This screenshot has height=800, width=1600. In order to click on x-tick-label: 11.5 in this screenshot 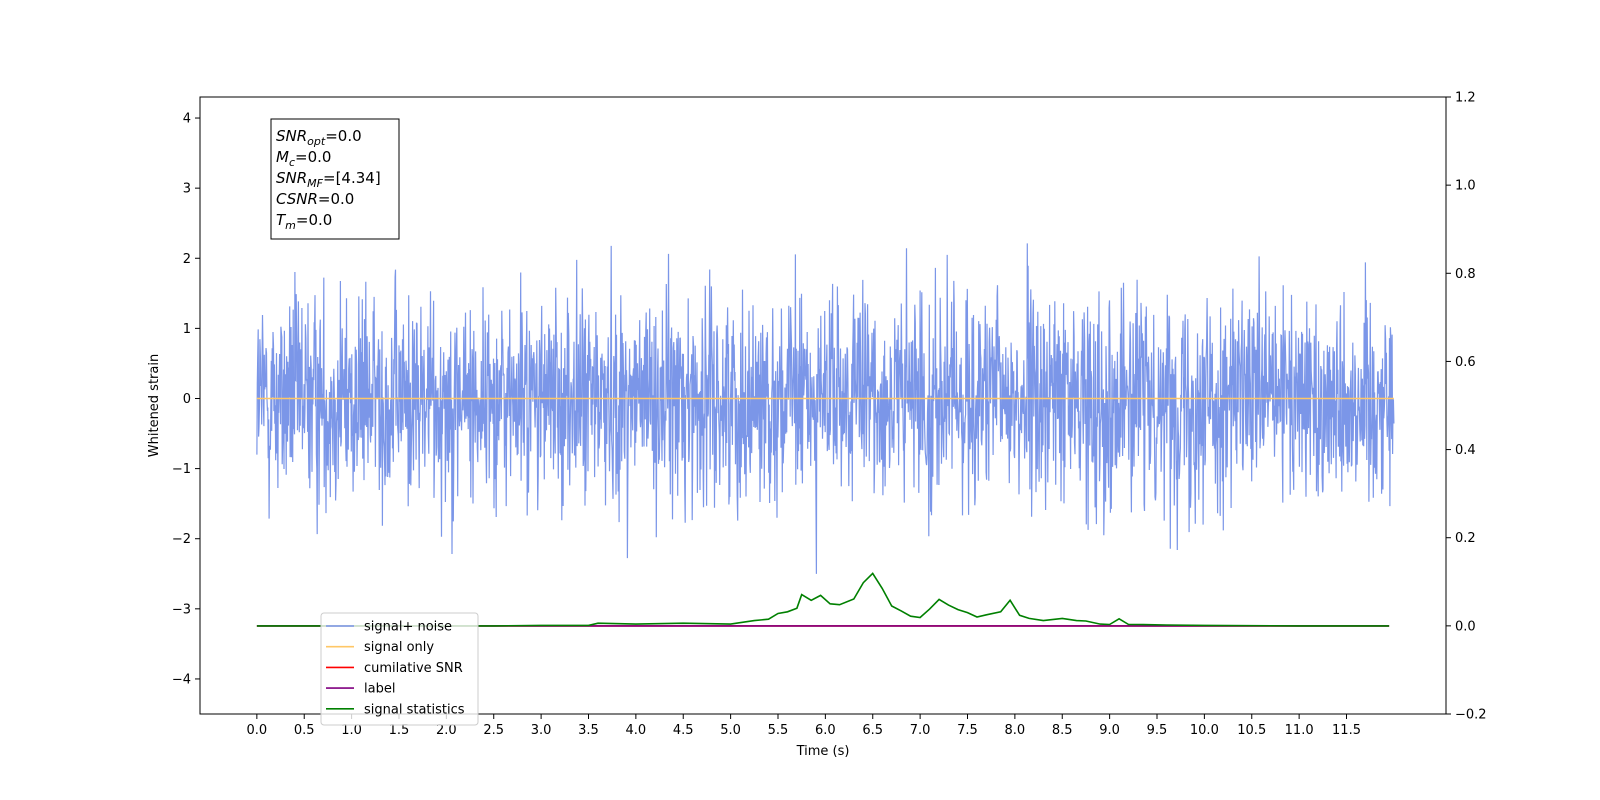, I will do `click(1346, 730)`.